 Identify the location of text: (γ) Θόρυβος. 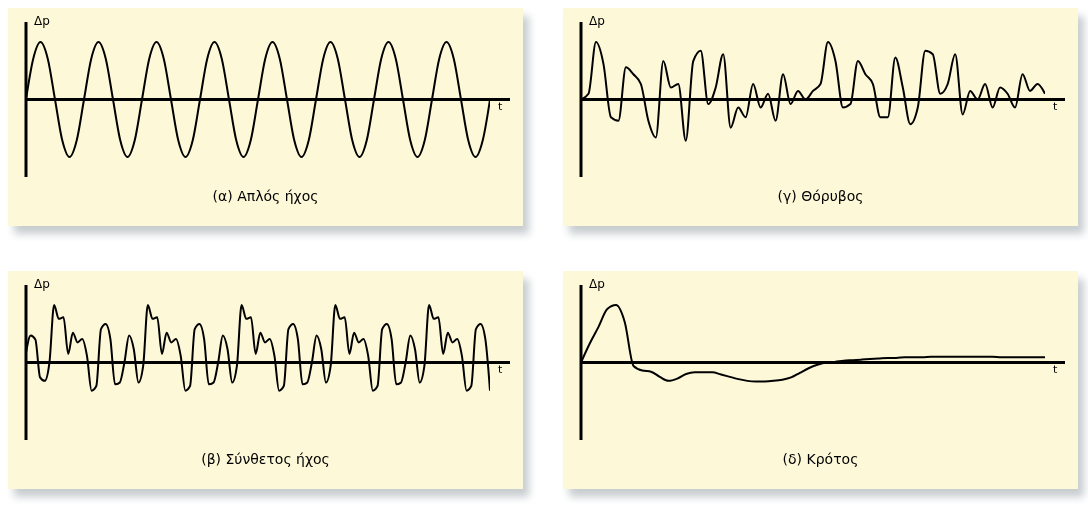
(820, 196).